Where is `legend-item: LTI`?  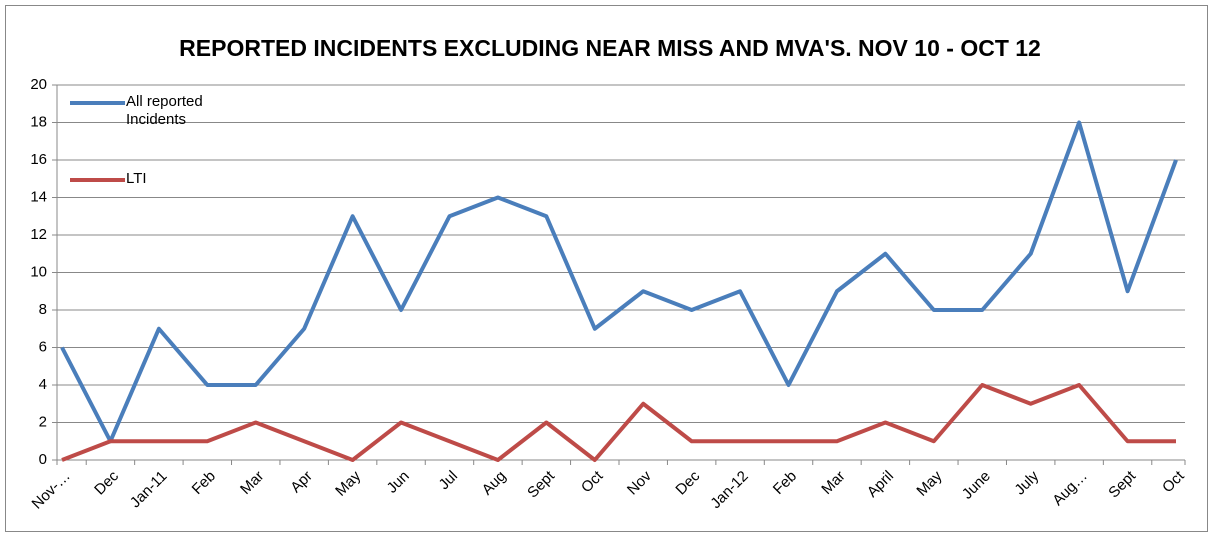
legend-item: LTI is located at coordinates (136, 178).